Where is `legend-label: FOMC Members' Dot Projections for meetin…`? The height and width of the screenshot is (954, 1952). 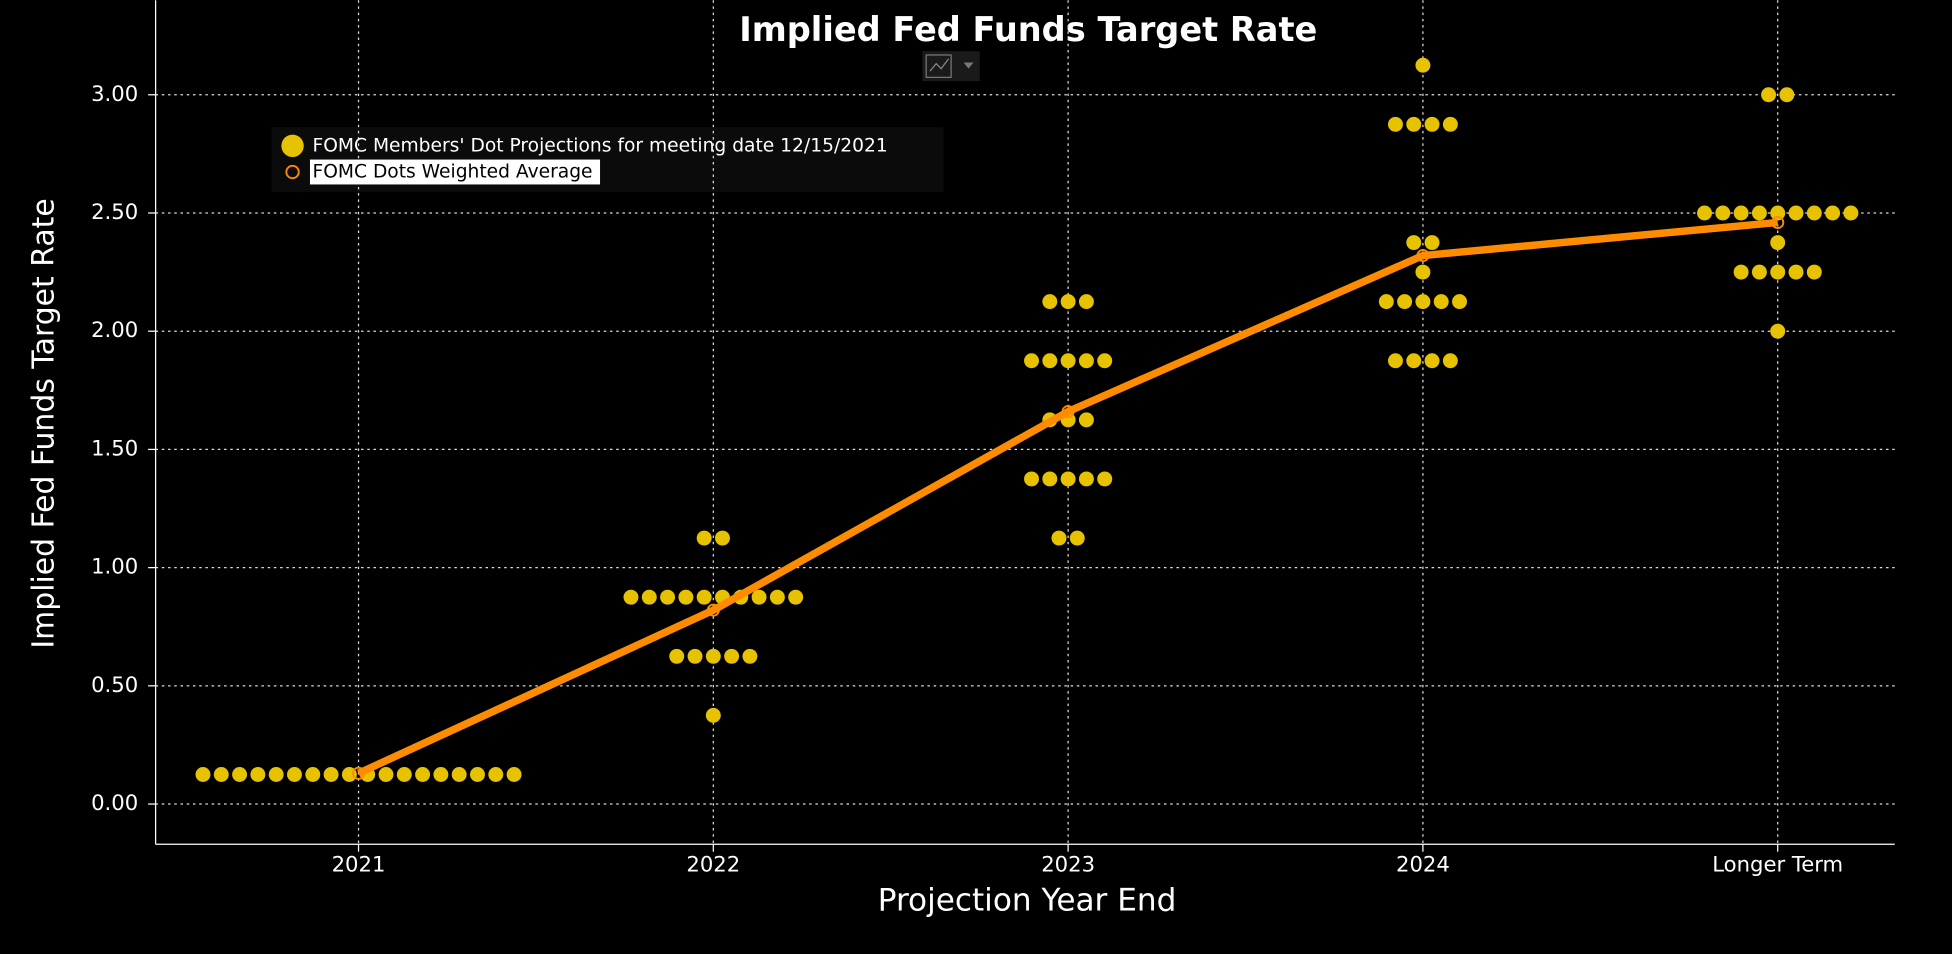 legend-label: FOMC Members' Dot Projections for meetin… is located at coordinates (599, 145).